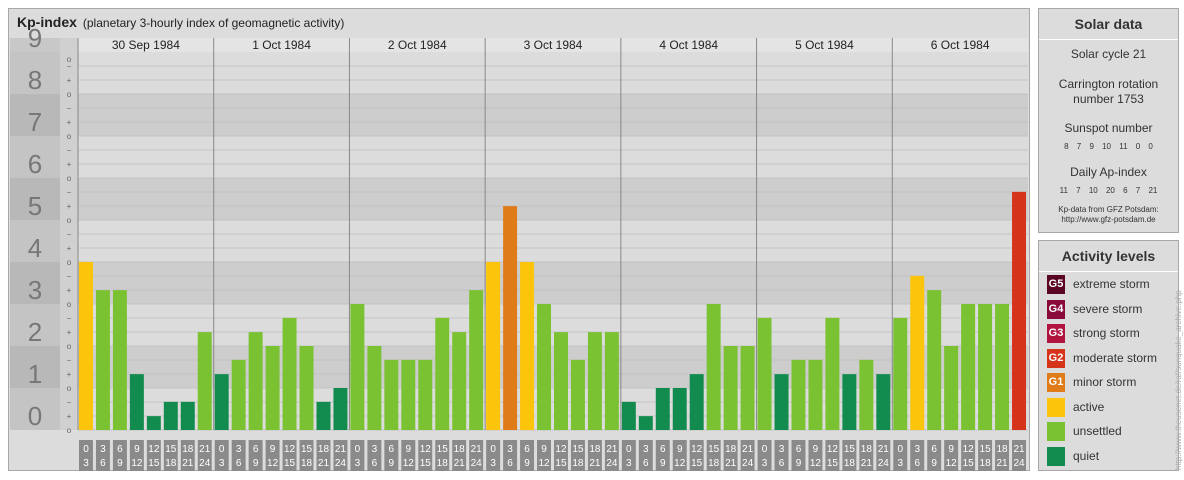 The height and width of the screenshot is (480, 1184). What do you see at coordinates (1108, 24) in the screenshot?
I see `solar-data-title: Solar data` at bounding box center [1108, 24].